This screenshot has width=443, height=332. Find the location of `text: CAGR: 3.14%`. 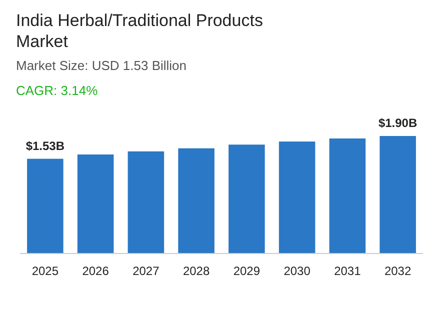

text: CAGR: 3.14% is located at coordinates (57, 90).